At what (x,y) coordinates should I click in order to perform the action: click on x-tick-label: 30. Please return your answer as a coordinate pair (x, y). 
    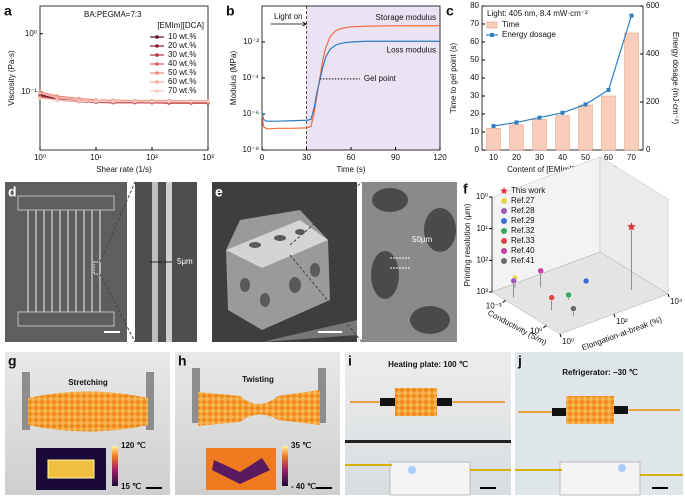
    Looking at the image, I should click on (306, 157).